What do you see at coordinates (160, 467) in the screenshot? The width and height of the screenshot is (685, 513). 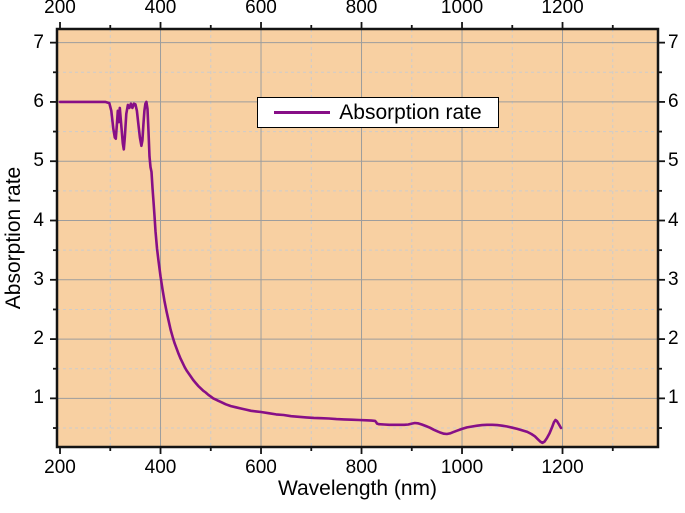 I see `x-tick-label-bottom: 400` at bounding box center [160, 467].